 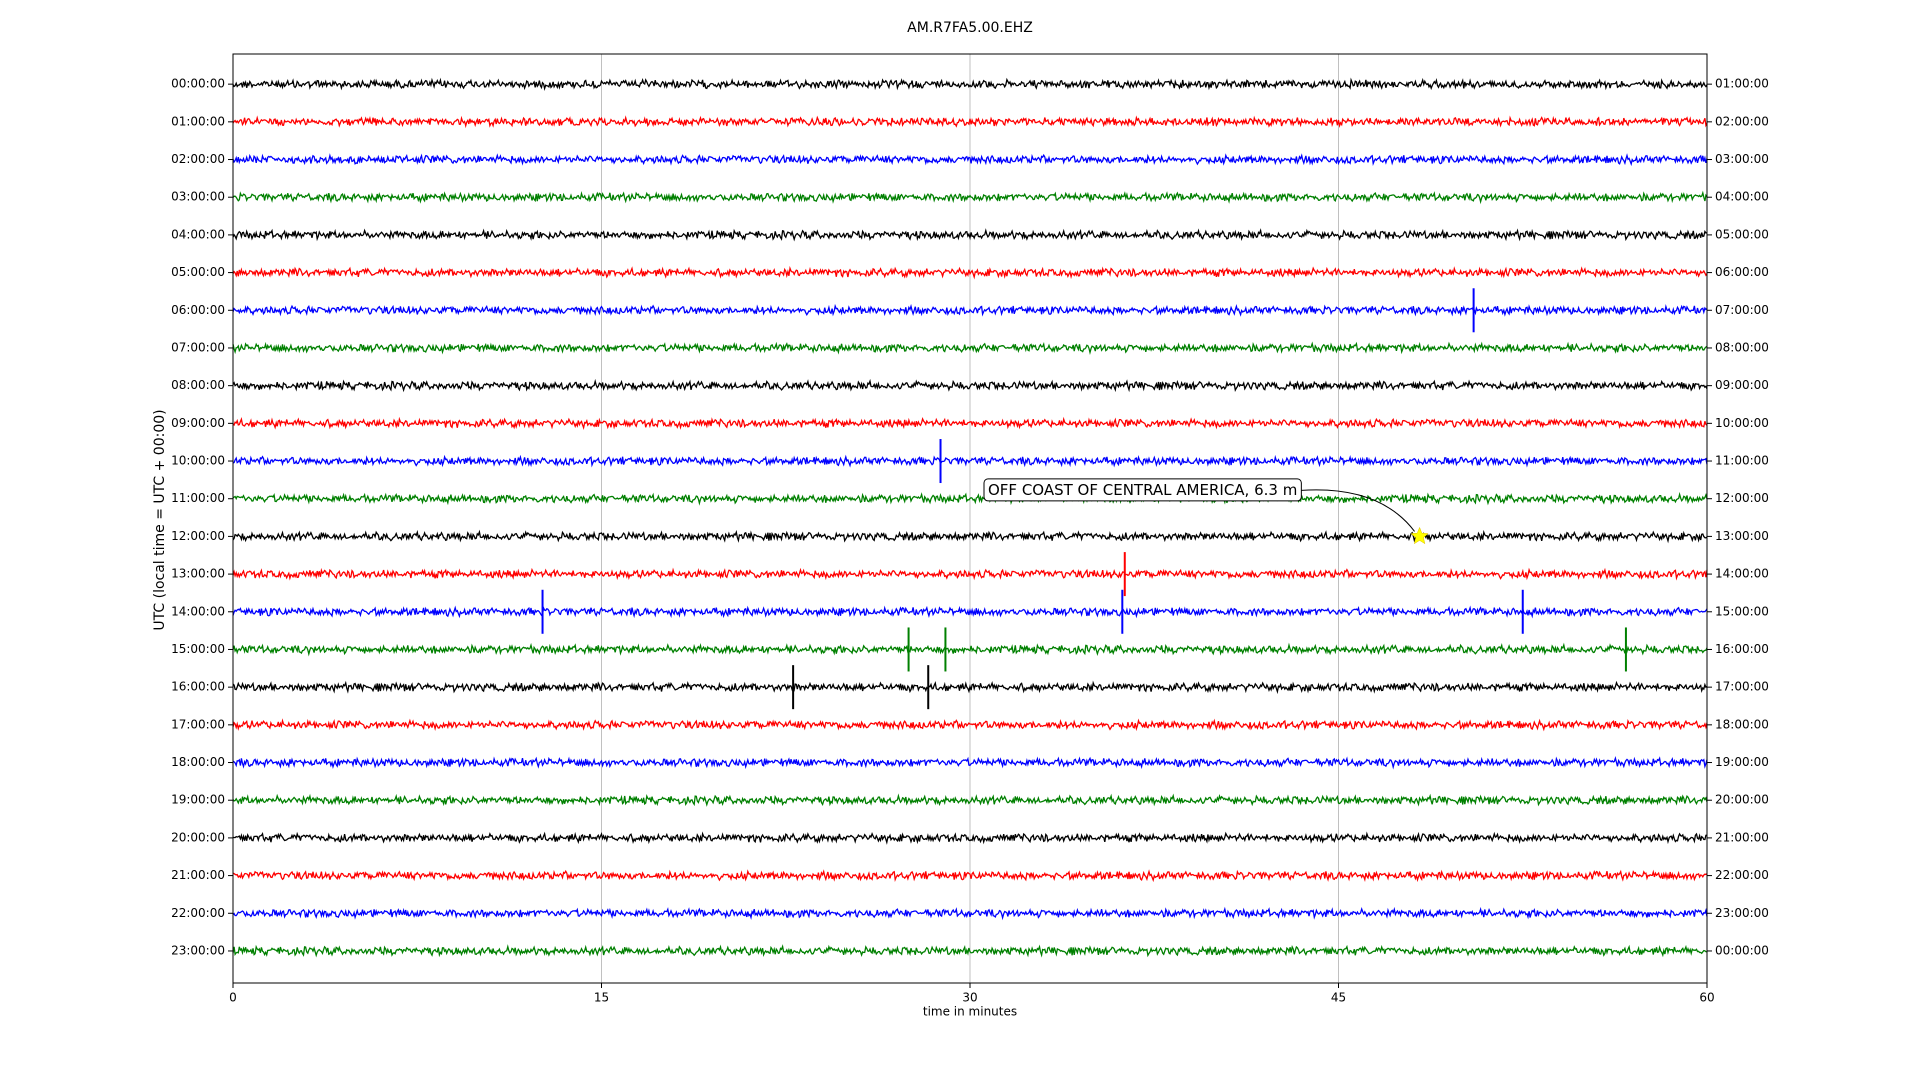 I want to click on y2-tick-label: 16:00:00, so click(x=1742, y=649).